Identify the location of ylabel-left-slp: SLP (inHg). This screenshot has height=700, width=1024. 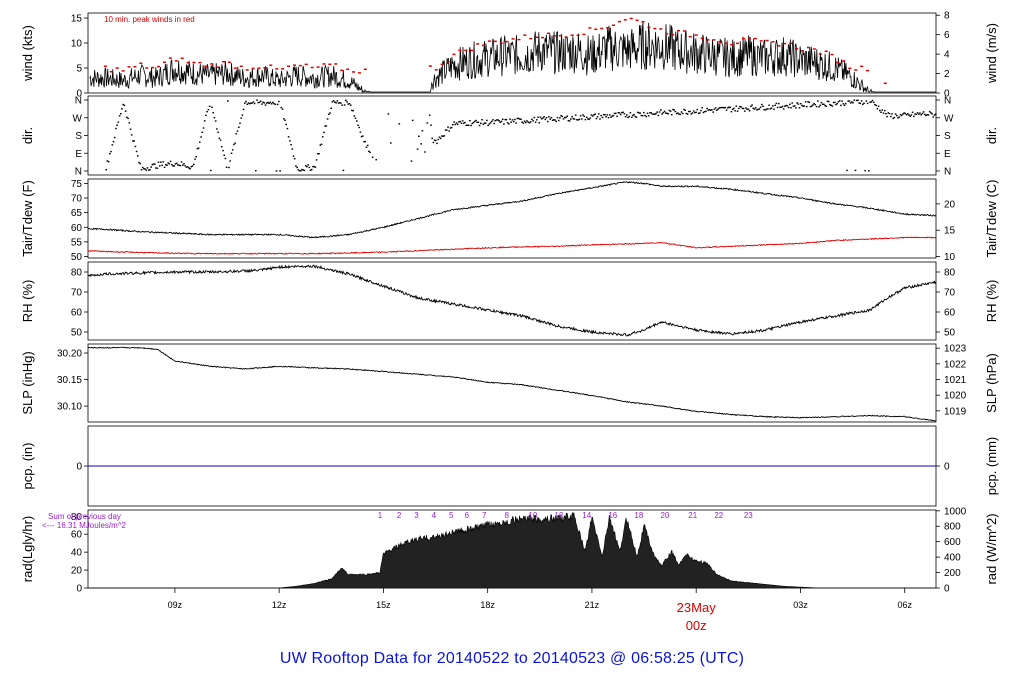
(27, 382).